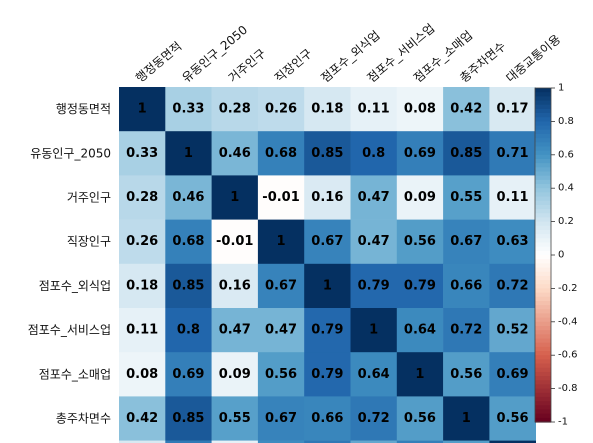 This screenshot has width=593, height=443. What do you see at coordinates (566, 188) in the screenshot?
I see `colorbar-tick-label: 0.4` at bounding box center [566, 188].